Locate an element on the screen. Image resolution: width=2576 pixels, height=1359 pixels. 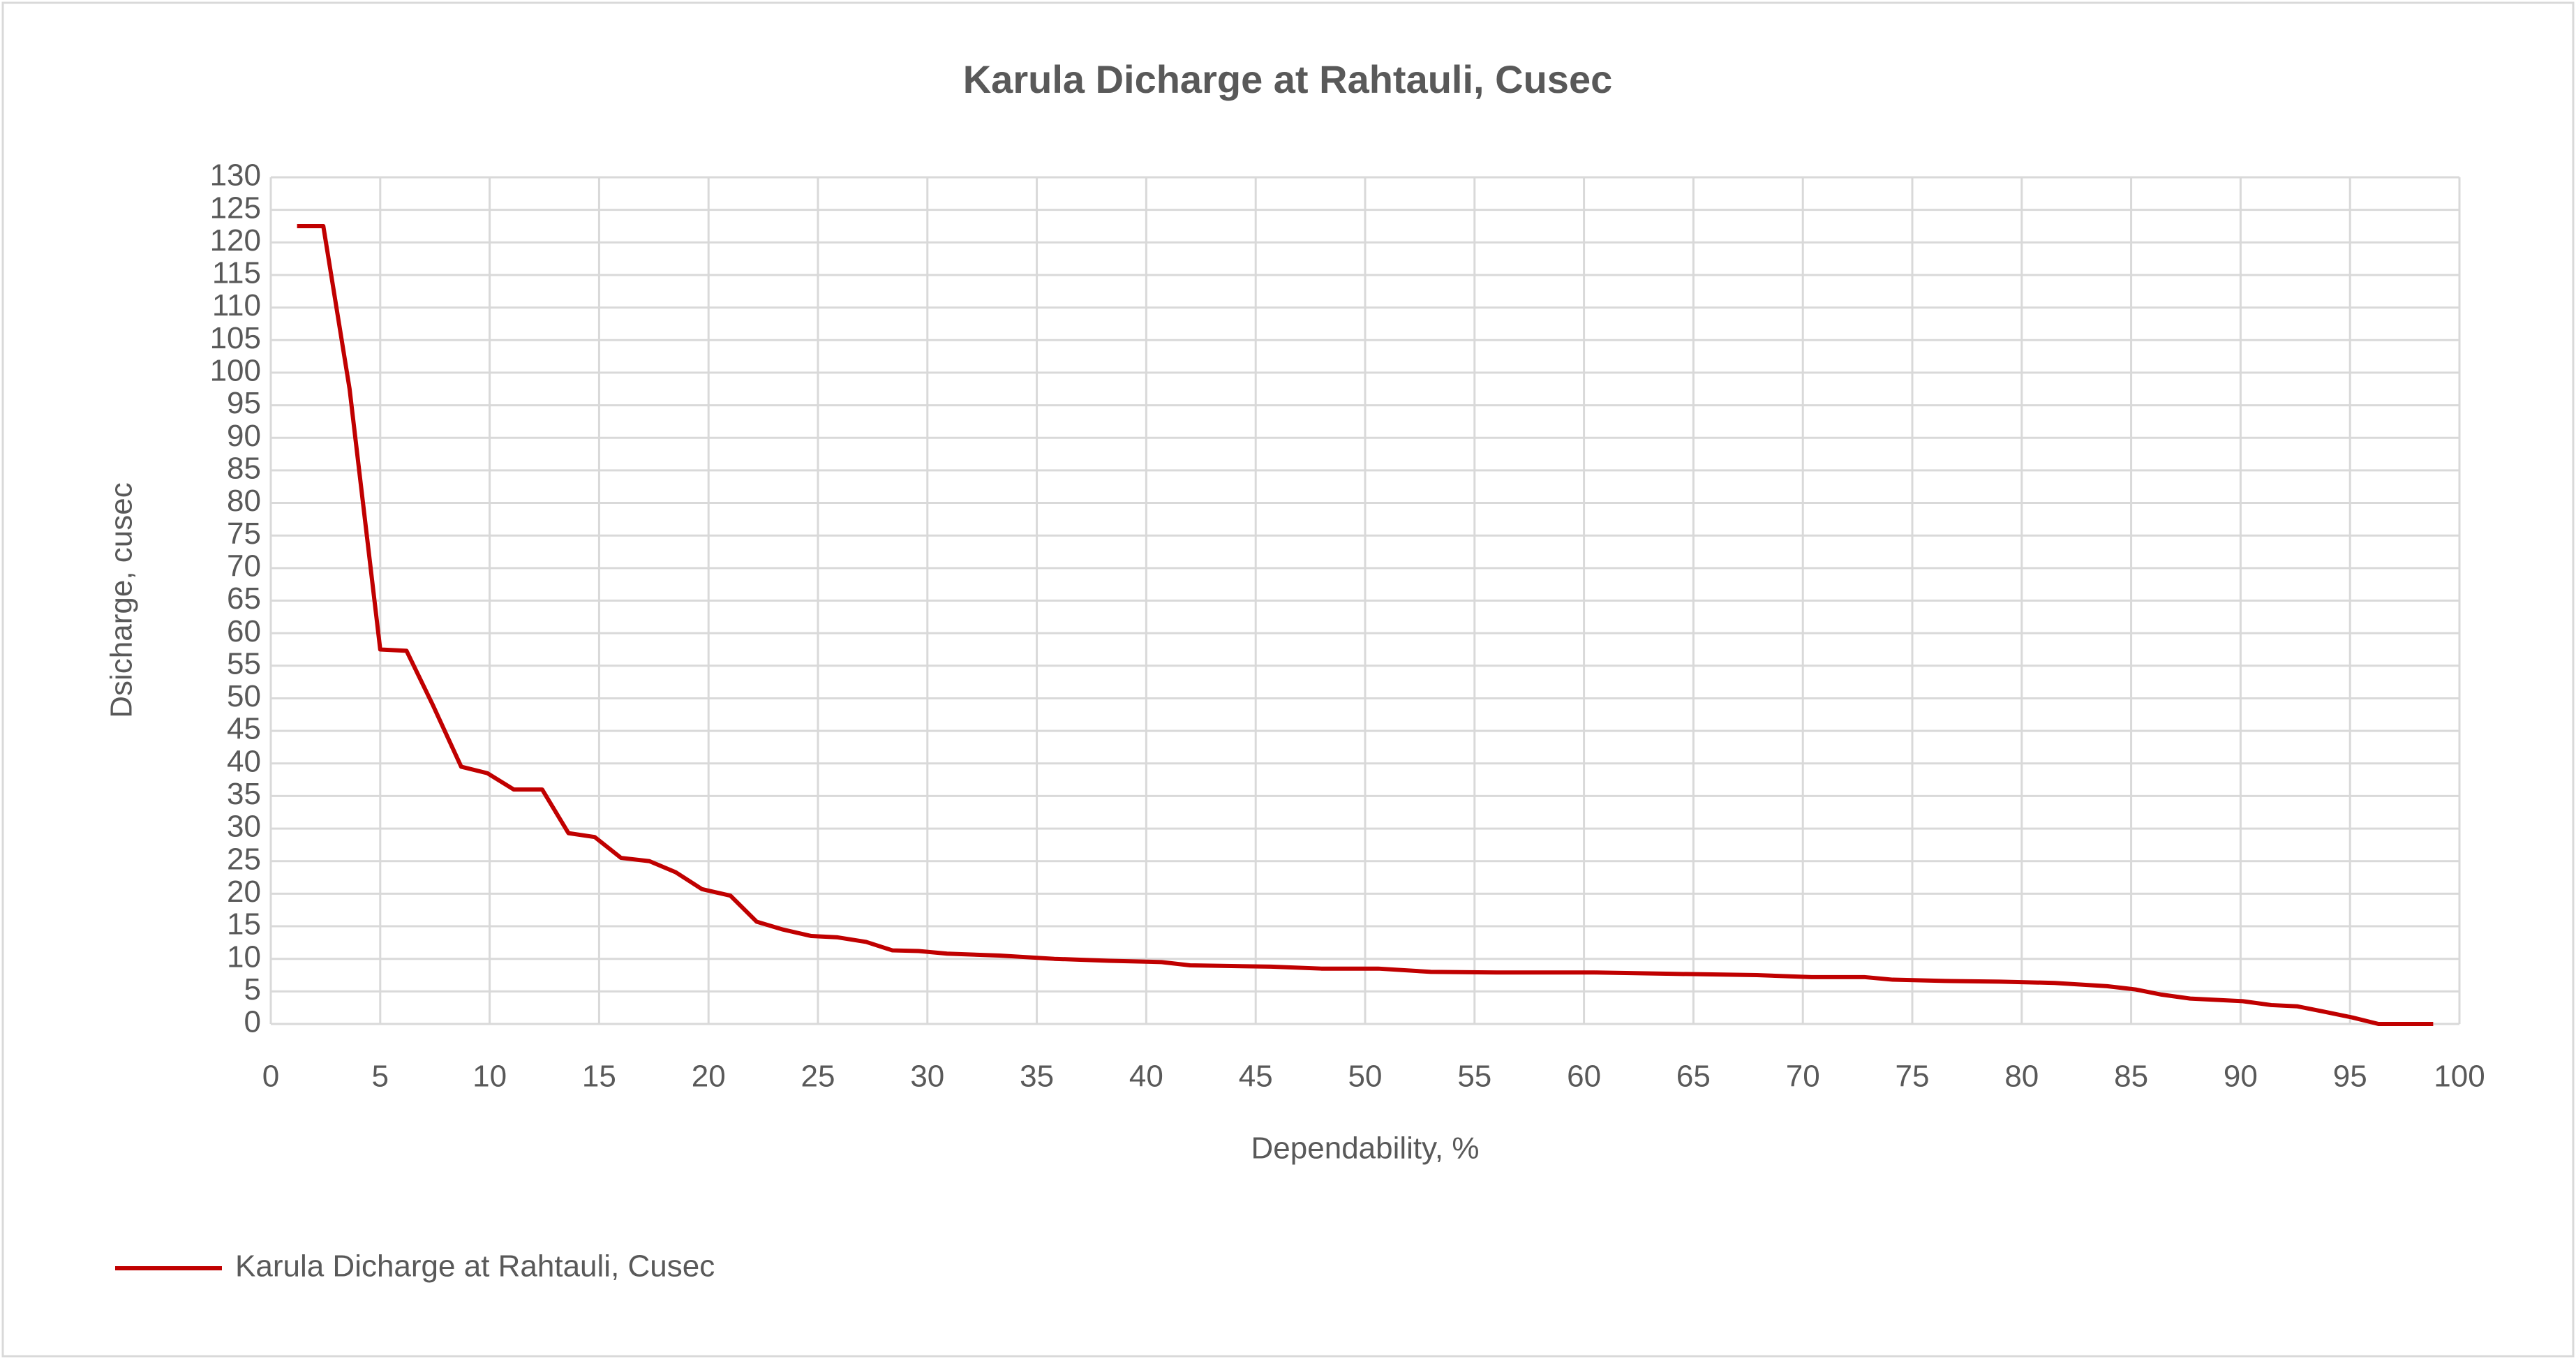
y-tick-label: 110 is located at coordinates (236, 305).